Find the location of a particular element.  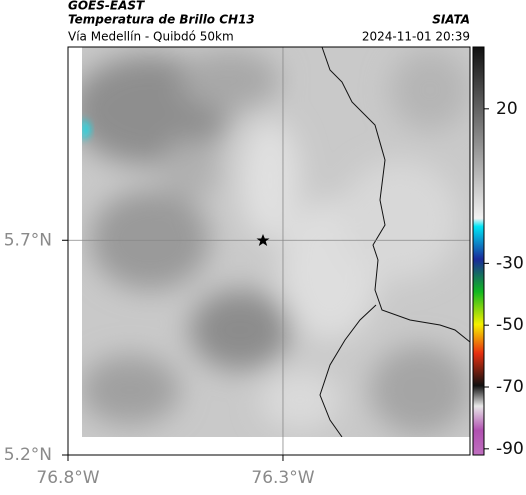

route: Vía Medellín - Quibdó 50km is located at coordinates (151, 37).